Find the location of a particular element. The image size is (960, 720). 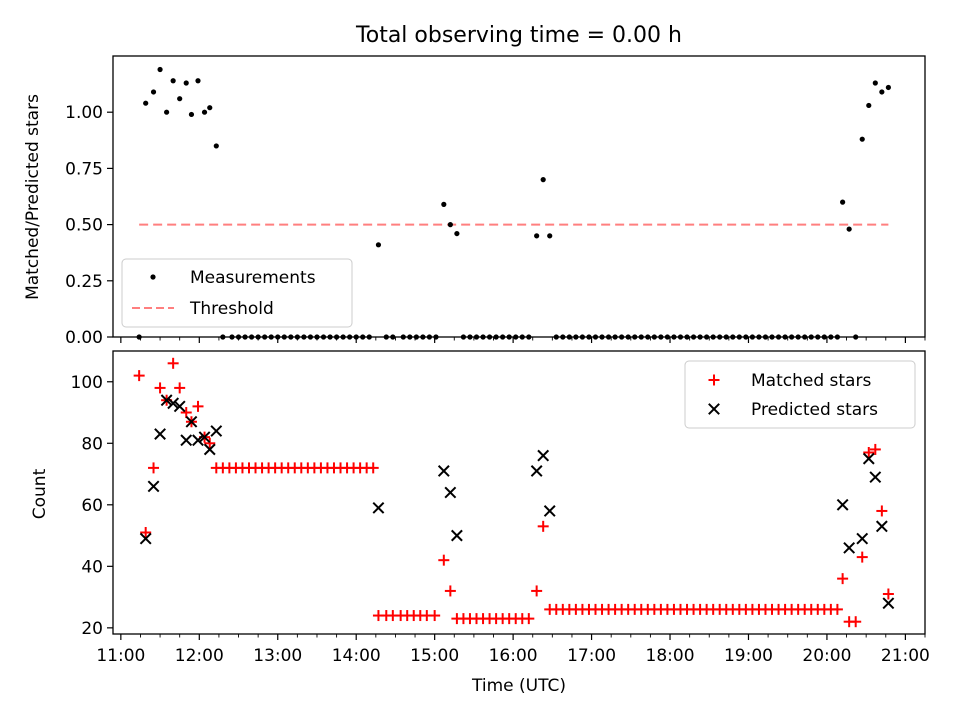

legend-label: Matched stars is located at coordinates (811, 381).